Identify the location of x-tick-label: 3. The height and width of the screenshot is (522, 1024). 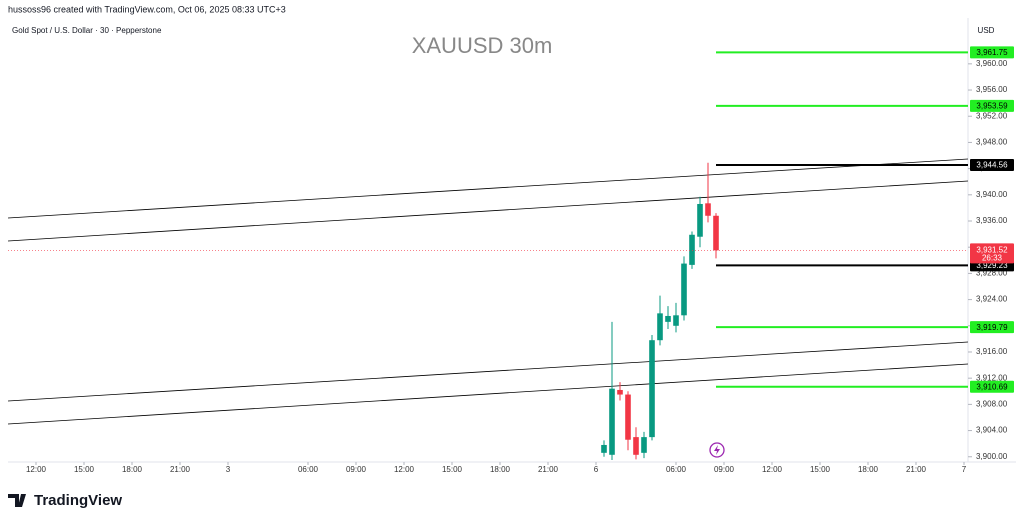
(228, 469).